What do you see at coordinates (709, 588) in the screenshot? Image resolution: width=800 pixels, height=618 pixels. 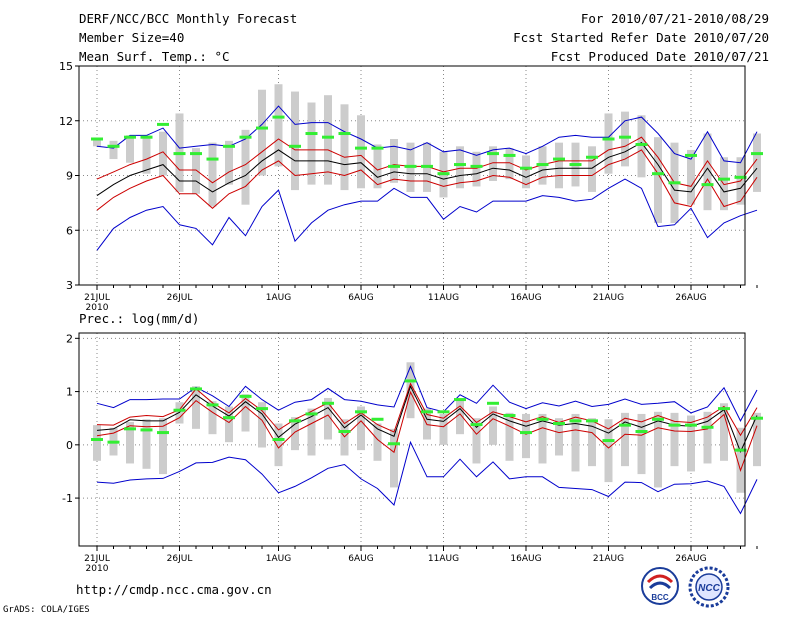 I see `ncc-logo-text: NCC` at bounding box center [709, 588].